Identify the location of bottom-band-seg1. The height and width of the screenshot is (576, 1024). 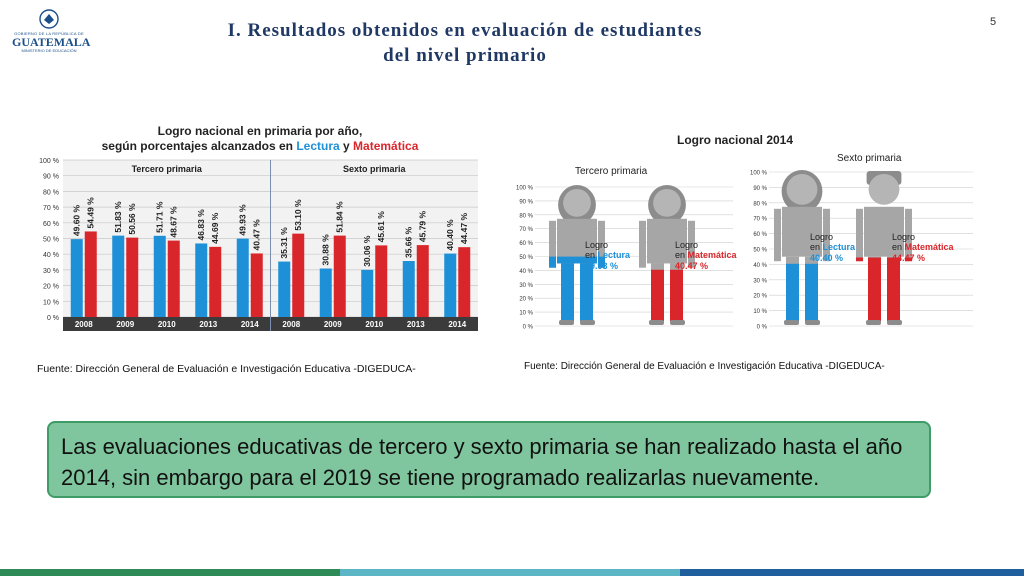
(170, 572).